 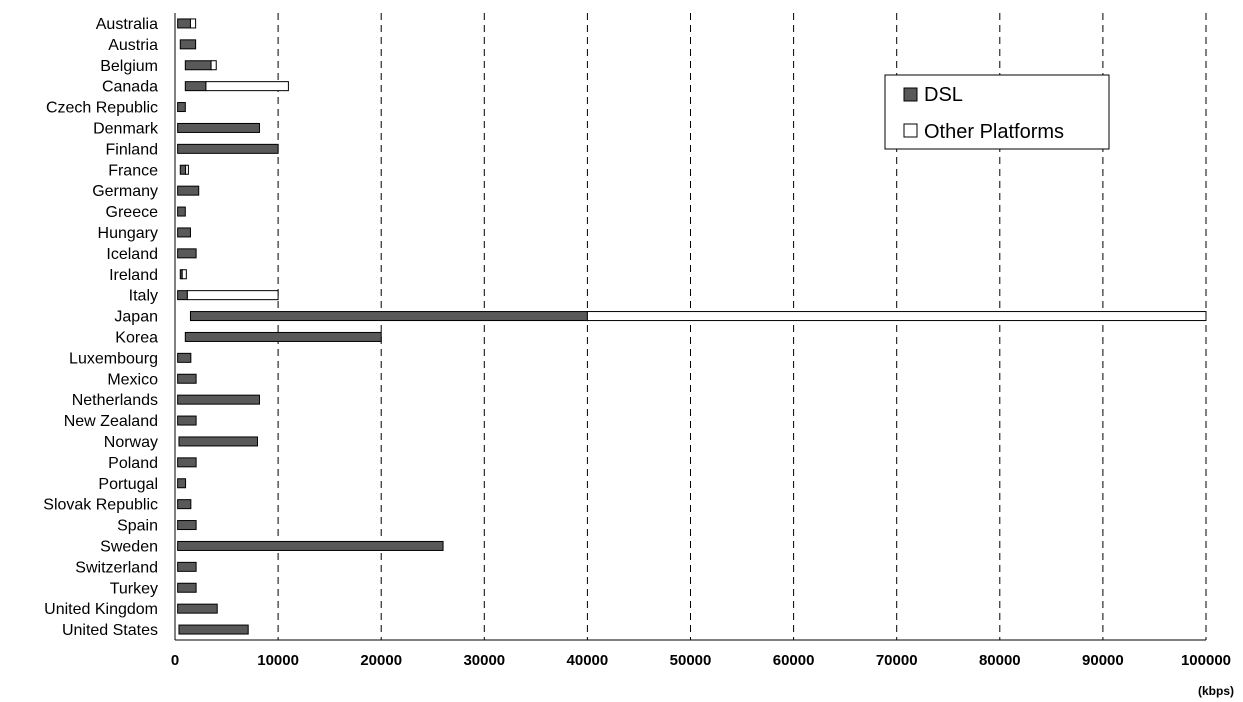 I want to click on category-label-mexico: Mexico, so click(x=132, y=379).